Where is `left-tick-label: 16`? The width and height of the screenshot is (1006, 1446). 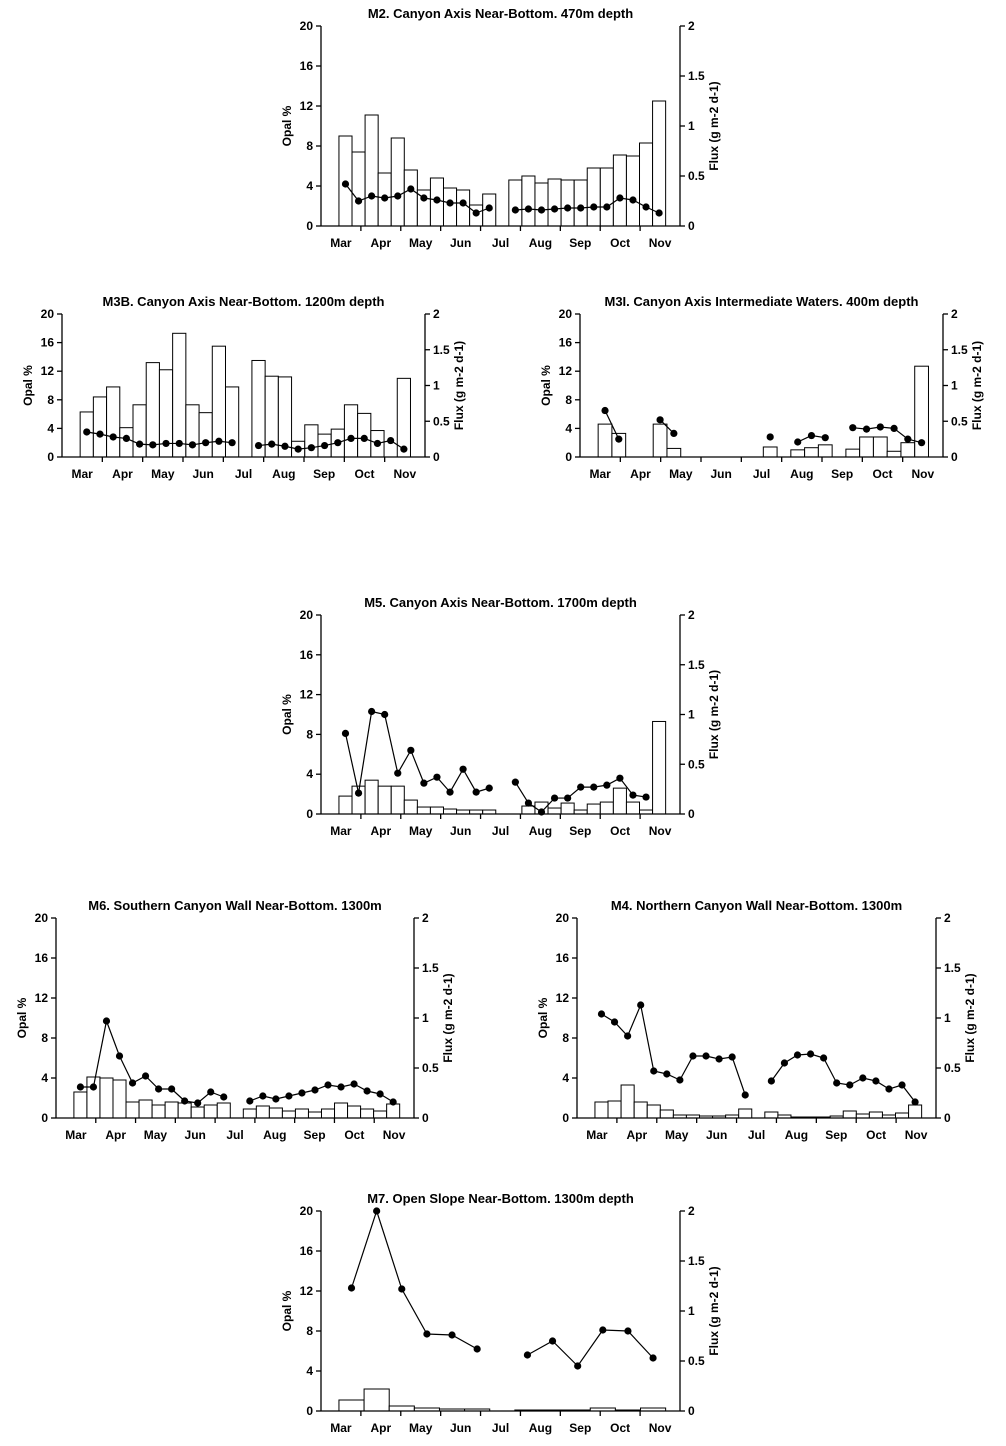 left-tick-label: 16 is located at coordinates (563, 958).